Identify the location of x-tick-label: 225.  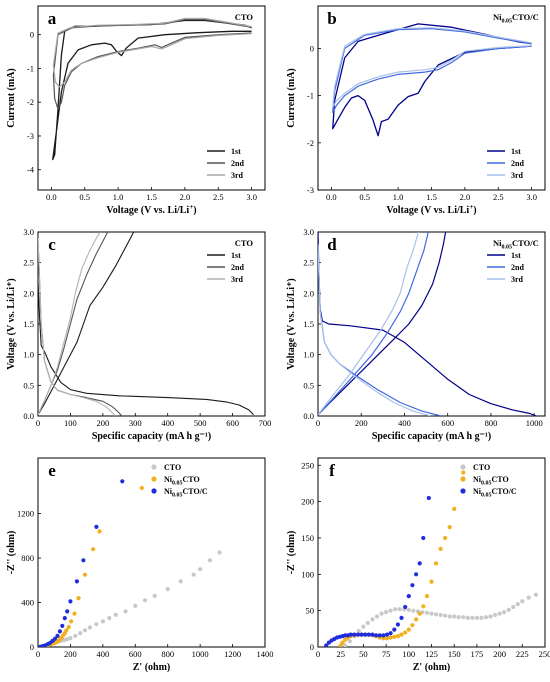
(522, 654).